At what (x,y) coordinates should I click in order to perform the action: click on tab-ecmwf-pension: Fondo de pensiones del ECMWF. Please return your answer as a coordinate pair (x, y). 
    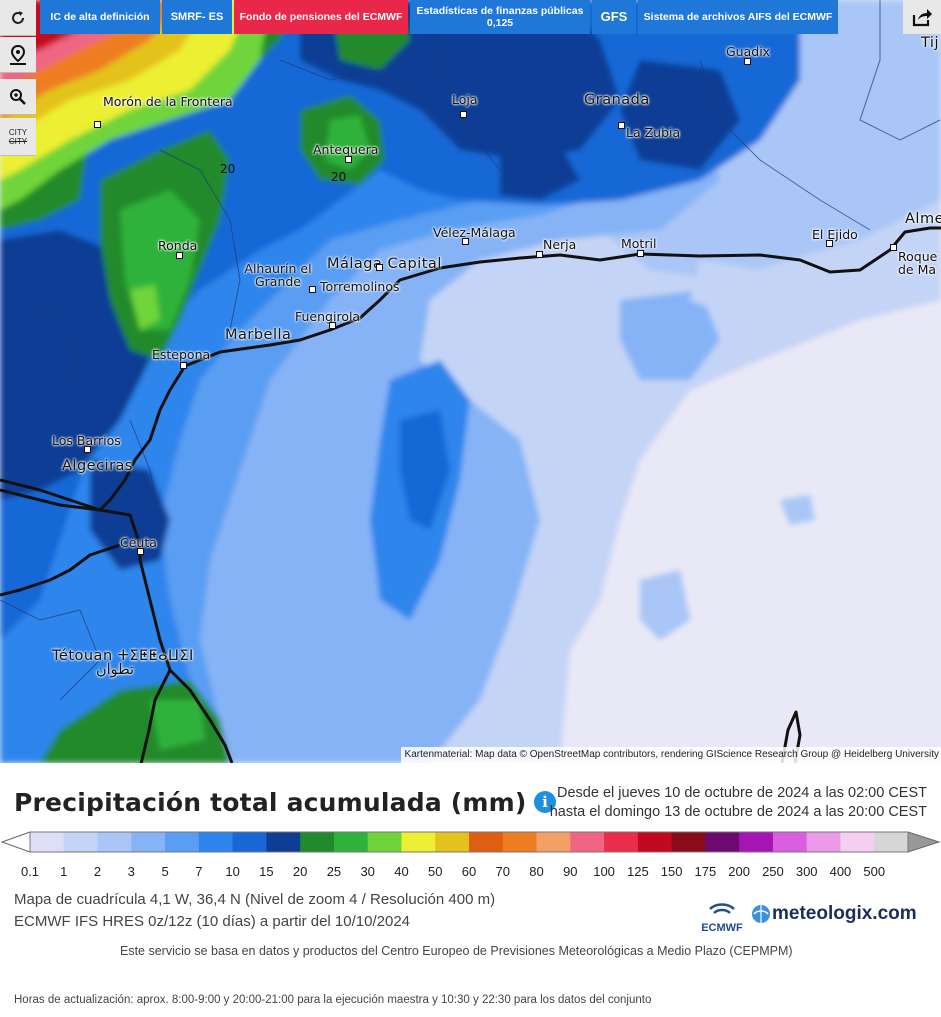
    Looking at the image, I should click on (321, 17).